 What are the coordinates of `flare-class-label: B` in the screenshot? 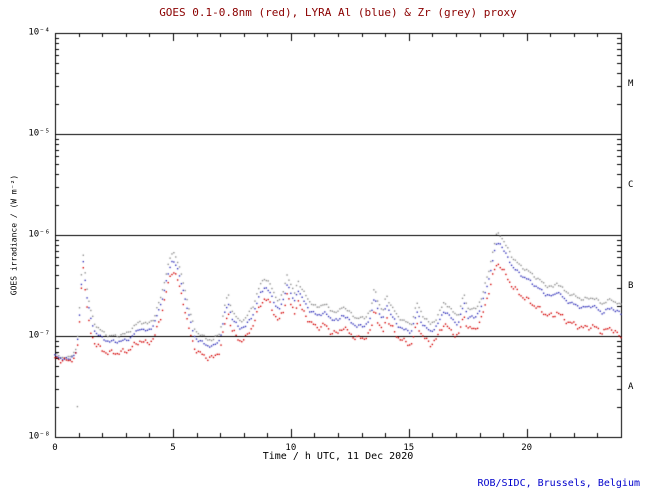 It's located at (631, 285).